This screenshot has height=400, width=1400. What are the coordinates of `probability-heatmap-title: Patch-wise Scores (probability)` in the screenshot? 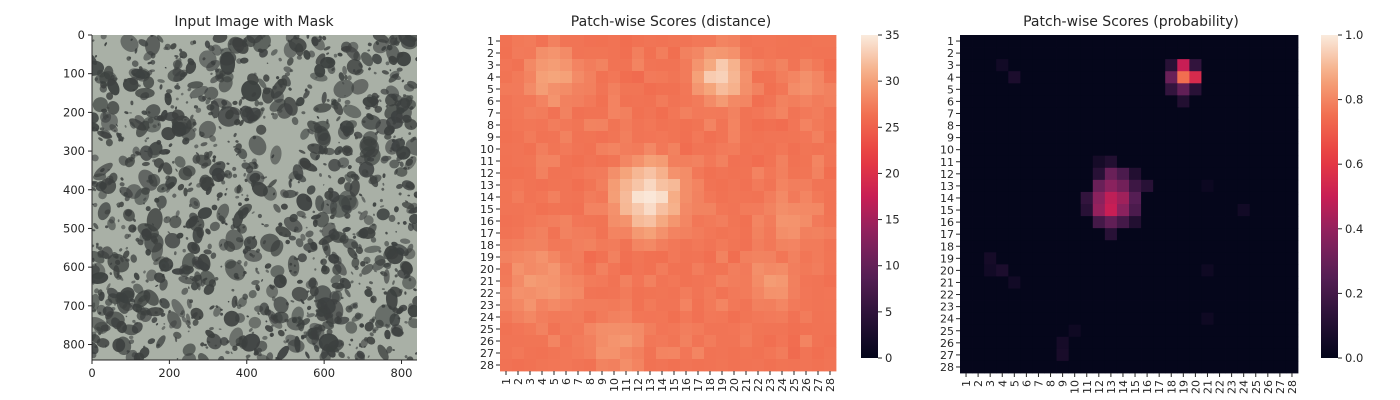 It's located at (1131, 22).